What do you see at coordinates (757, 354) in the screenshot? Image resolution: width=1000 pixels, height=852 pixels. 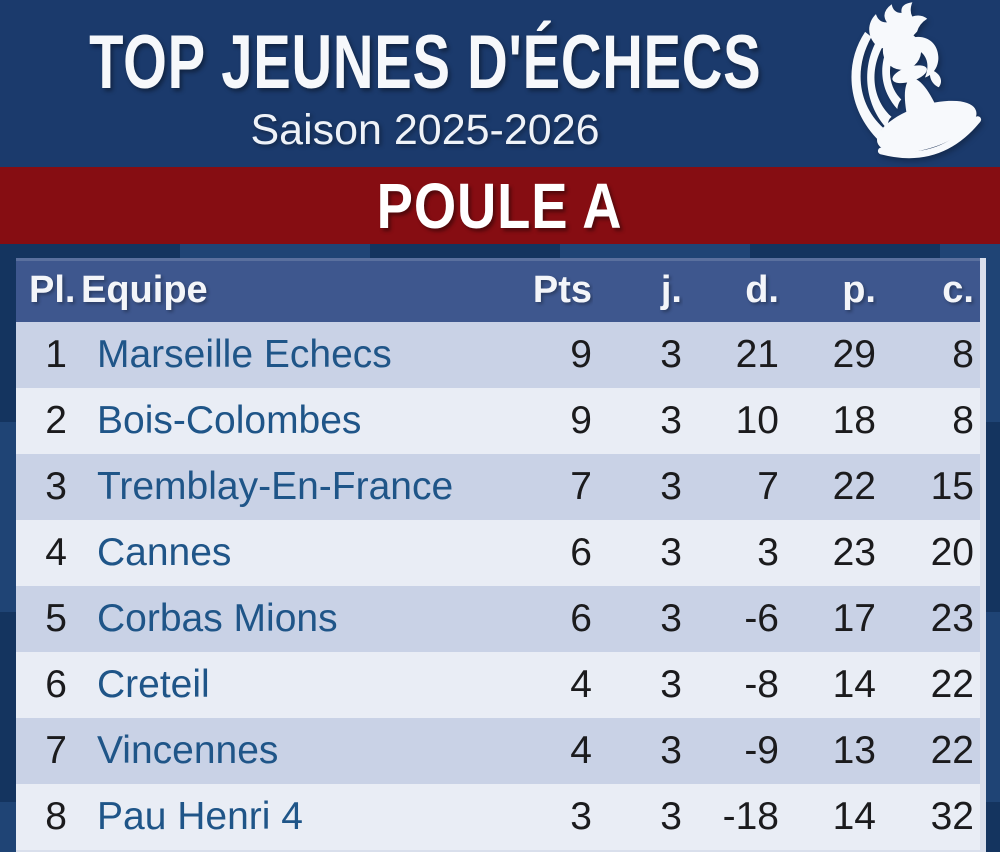 I see `diff-cell: 21` at bounding box center [757, 354].